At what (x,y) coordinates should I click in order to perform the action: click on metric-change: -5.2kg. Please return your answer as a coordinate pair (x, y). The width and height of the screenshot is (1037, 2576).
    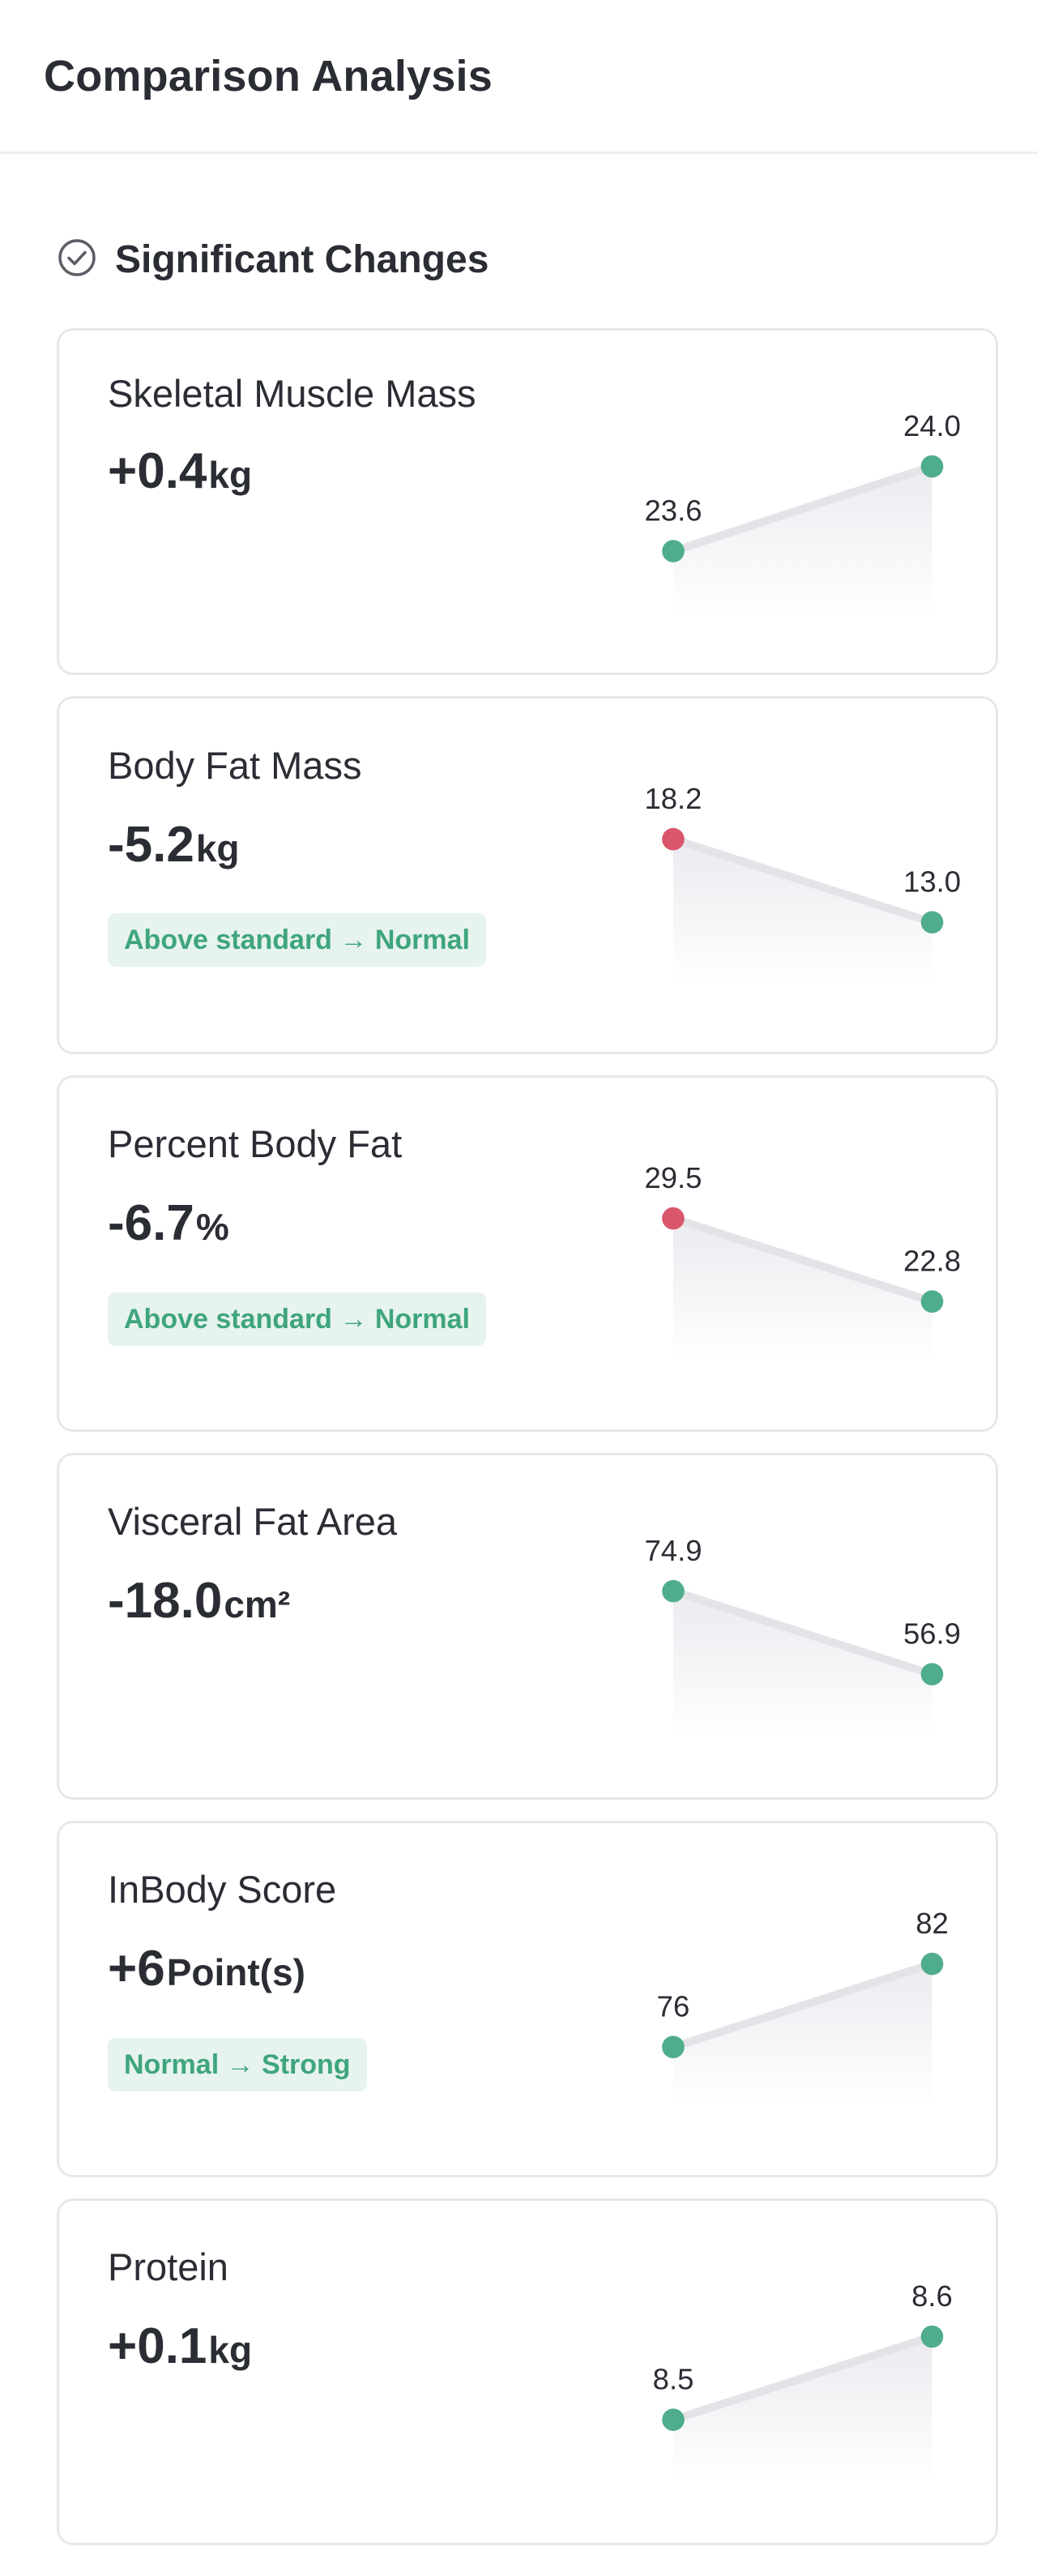
    Looking at the image, I should click on (174, 845).